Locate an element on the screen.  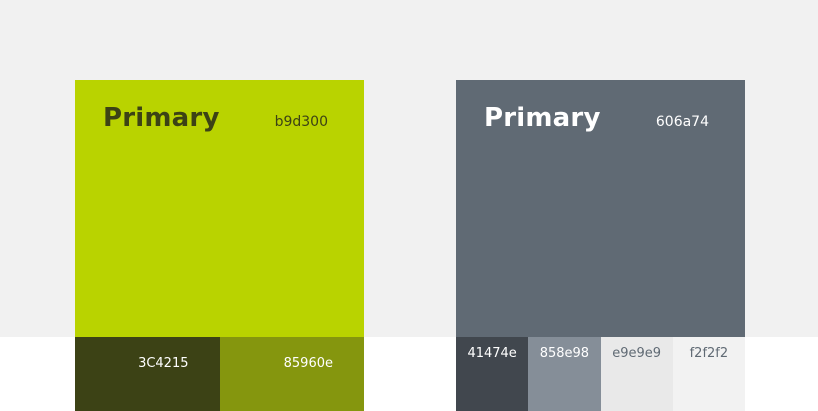
swatch-hex-code: 3C4215 is located at coordinates (163, 363).